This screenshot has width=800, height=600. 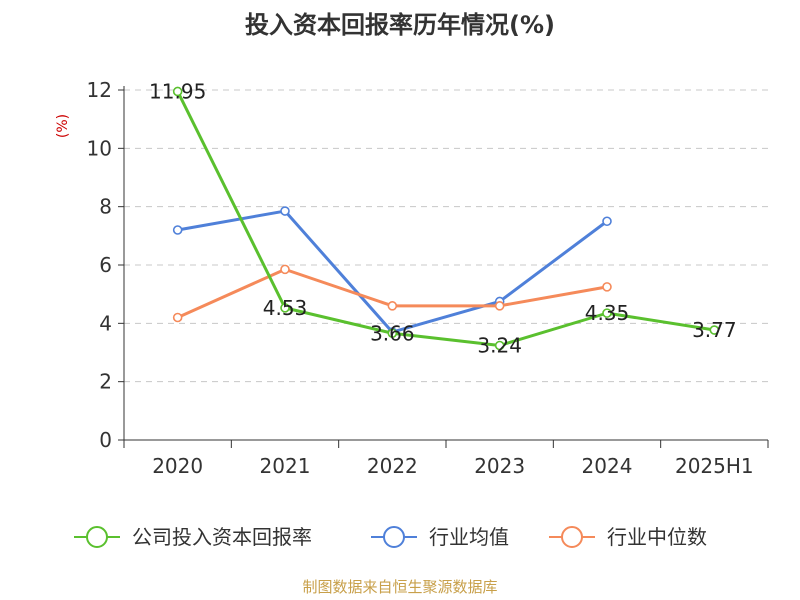 I want to click on data-label: 3.66, so click(x=392, y=333).